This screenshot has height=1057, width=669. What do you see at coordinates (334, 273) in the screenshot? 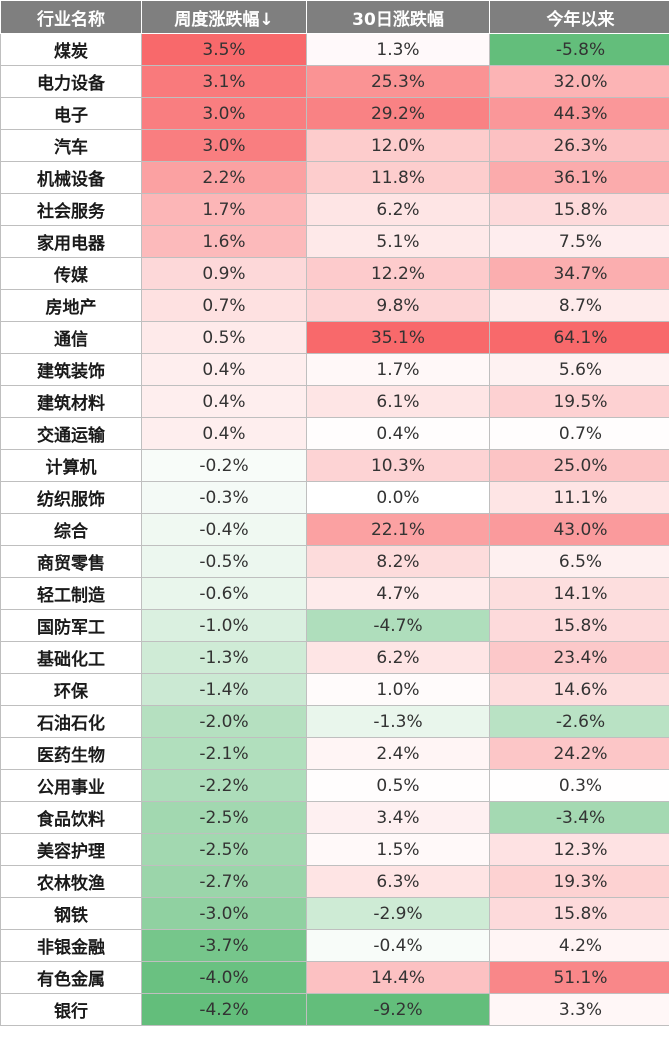
I see `table-row: 传媒 0.9% 12.2% 34.7%` at bounding box center [334, 273].